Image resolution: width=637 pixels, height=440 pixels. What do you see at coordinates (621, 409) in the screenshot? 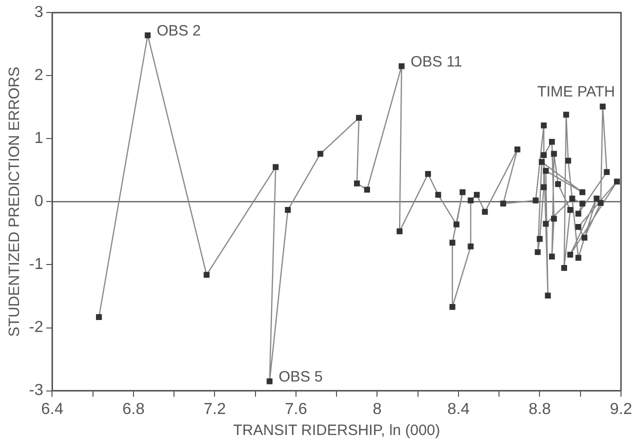
I see `x-tick-label: 9.2` at bounding box center [621, 409].